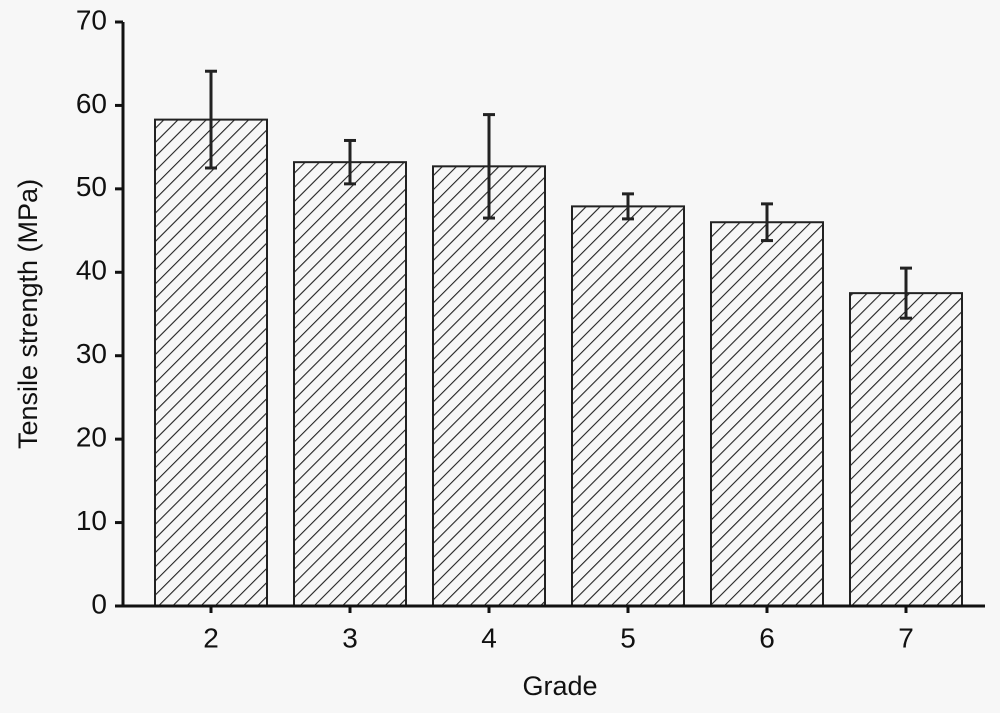  What do you see at coordinates (906, 637) in the screenshot?
I see `x-tick-label: 7` at bounding box center [906, 637].